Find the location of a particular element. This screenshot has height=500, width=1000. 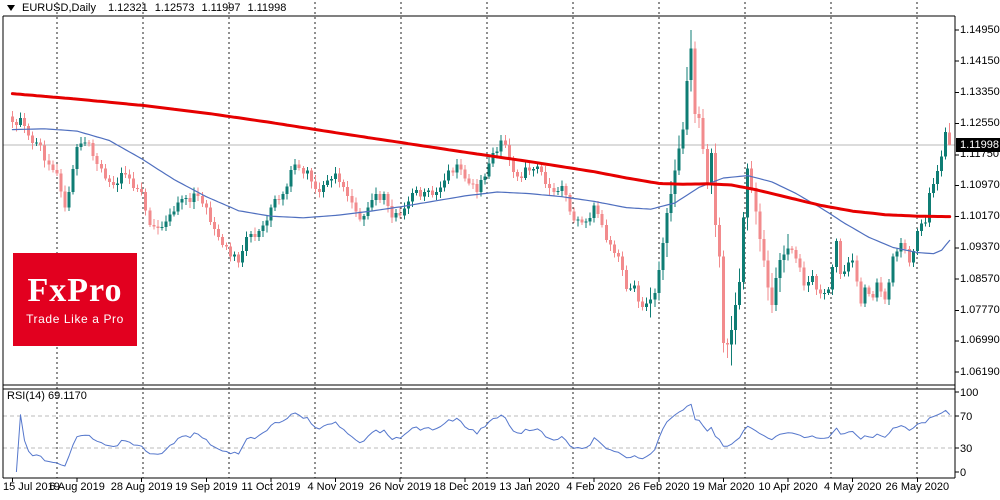

y-axis-label: 1.14150 is located at coordinates (980, 60).